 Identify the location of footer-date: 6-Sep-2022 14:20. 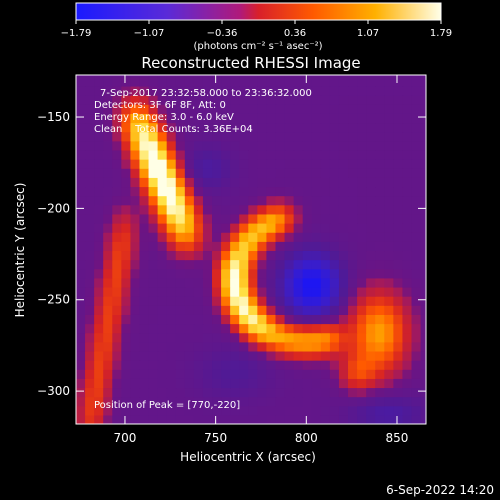
(440, 490).